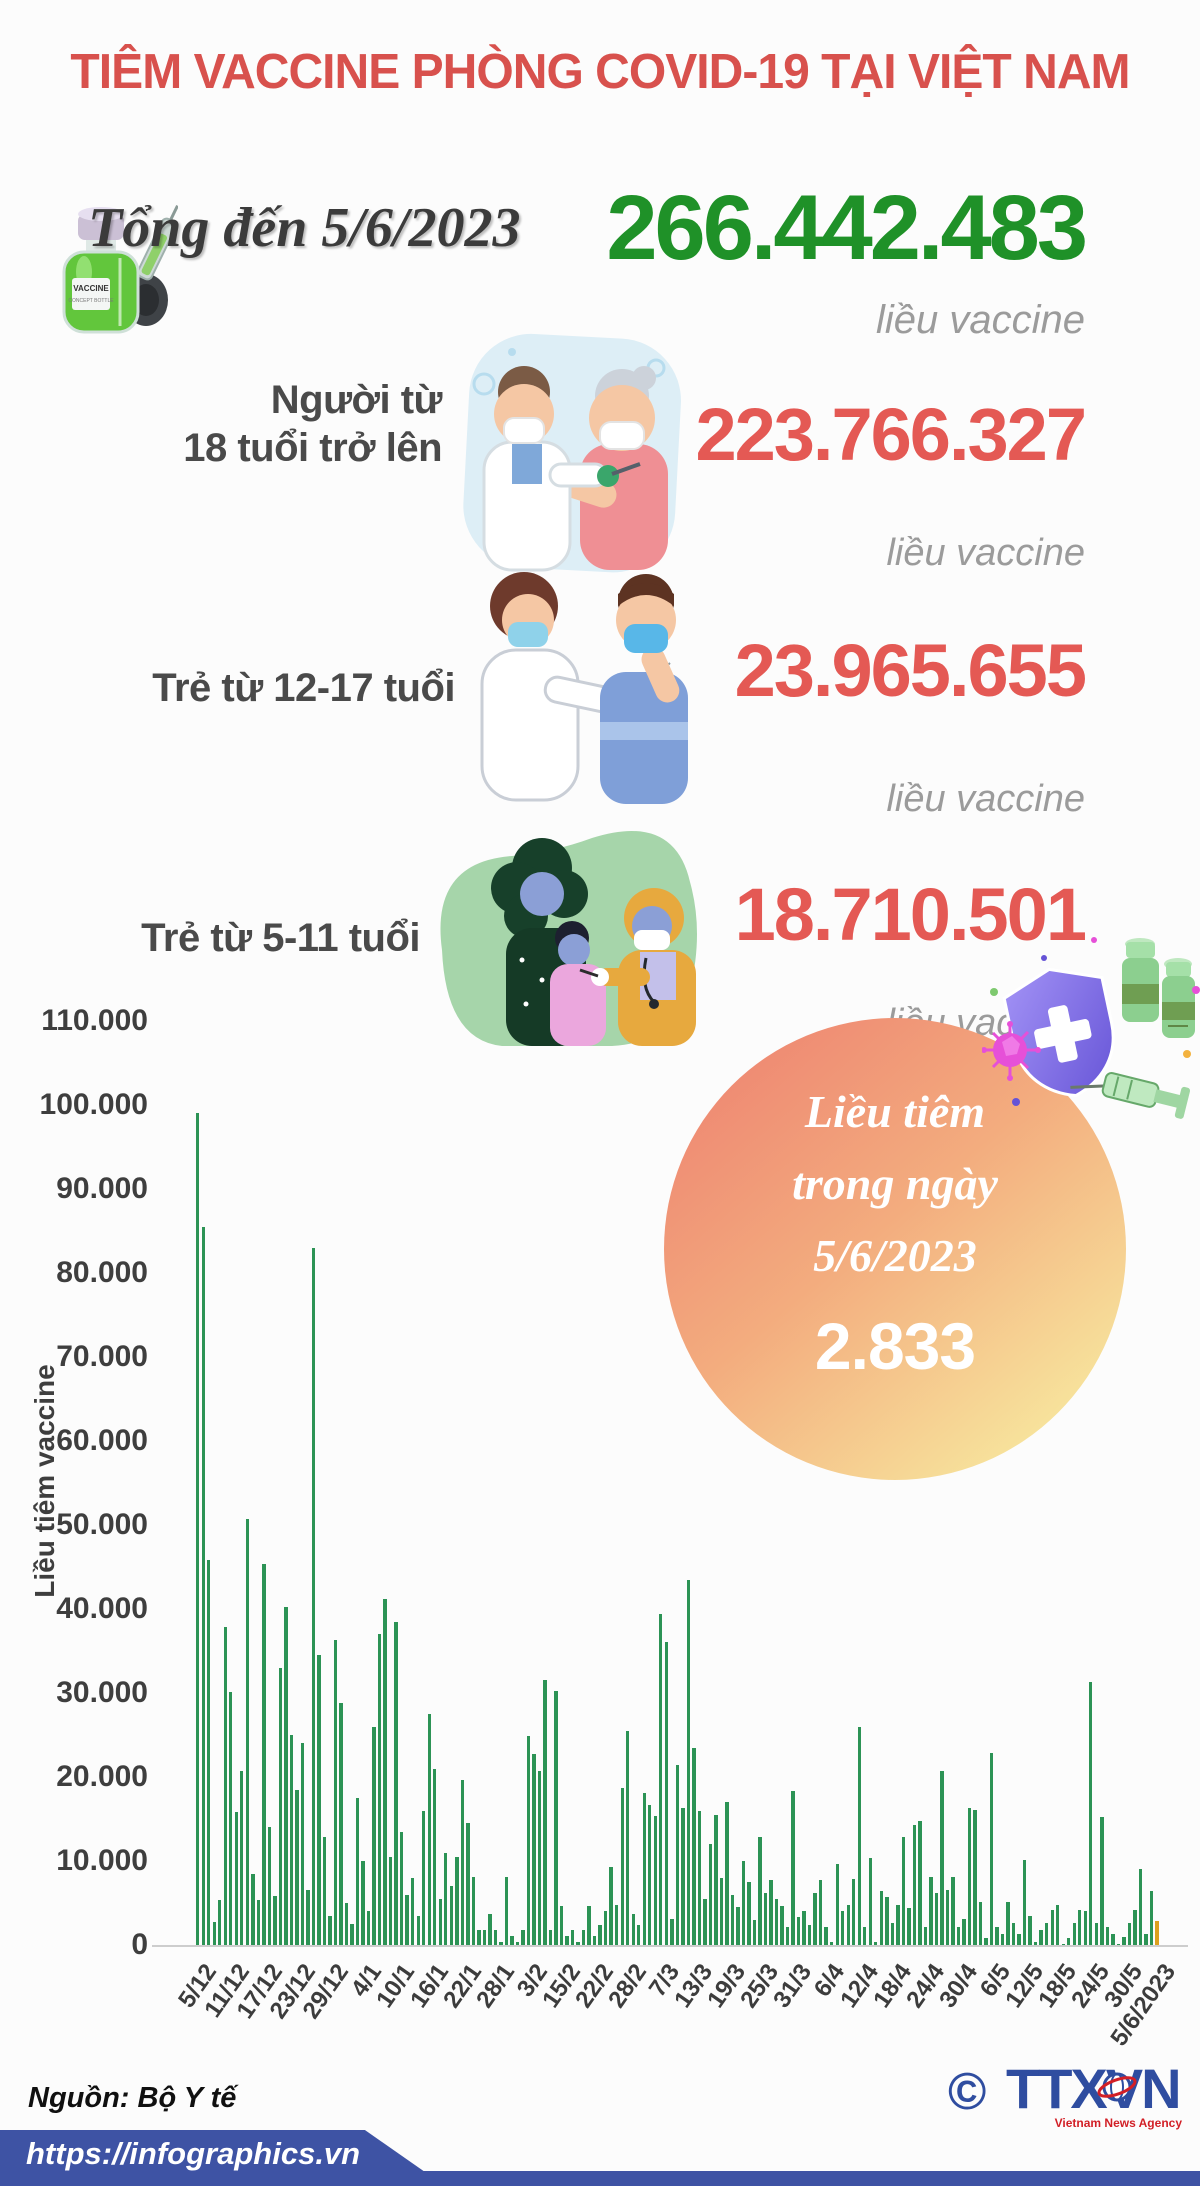  Describe the element at coordinates (94, 1020) in the screenshot. I see `y-axis-tick-label: 110.000` at that location.